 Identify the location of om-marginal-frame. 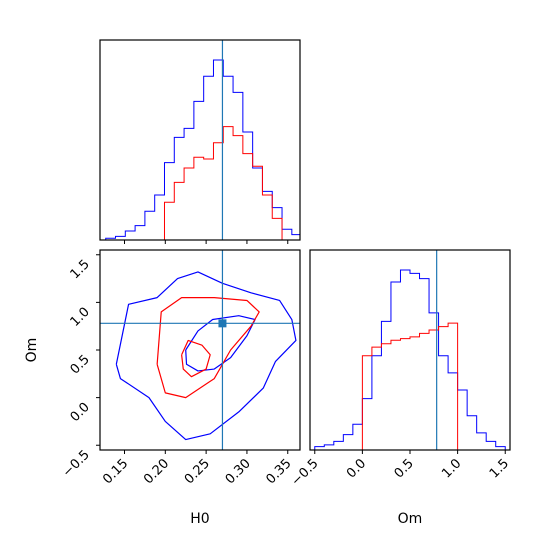
(410, 350).